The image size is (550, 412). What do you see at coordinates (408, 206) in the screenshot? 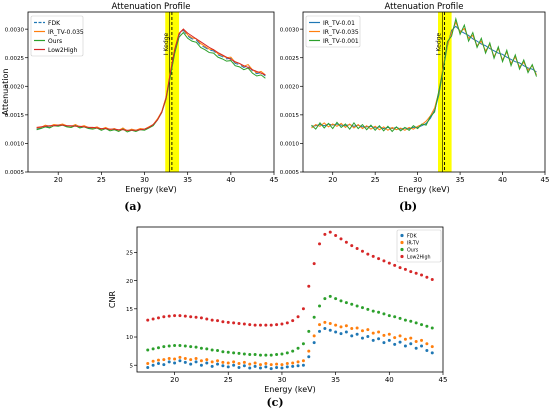
I see `caption-b: (b)` at bounding box center [408, 206].